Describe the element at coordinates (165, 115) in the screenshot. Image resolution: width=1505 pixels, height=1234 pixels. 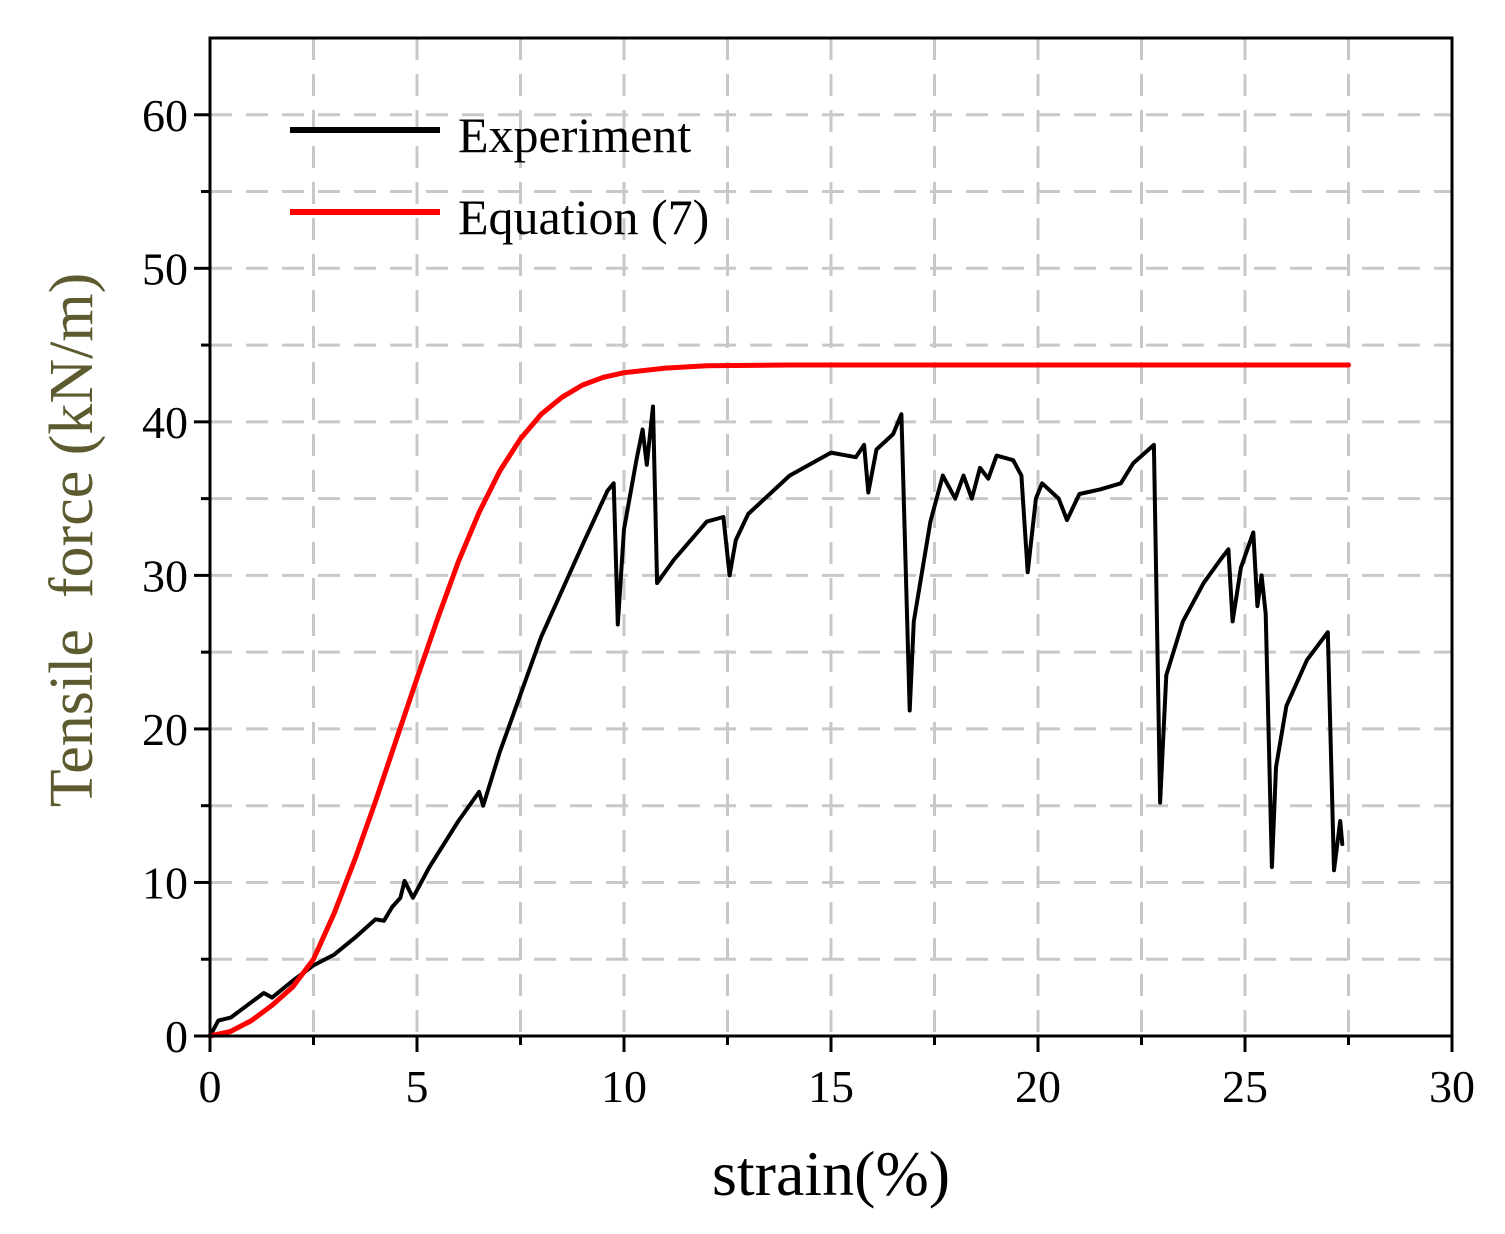
I see `y-tick-label: 60` at that location.